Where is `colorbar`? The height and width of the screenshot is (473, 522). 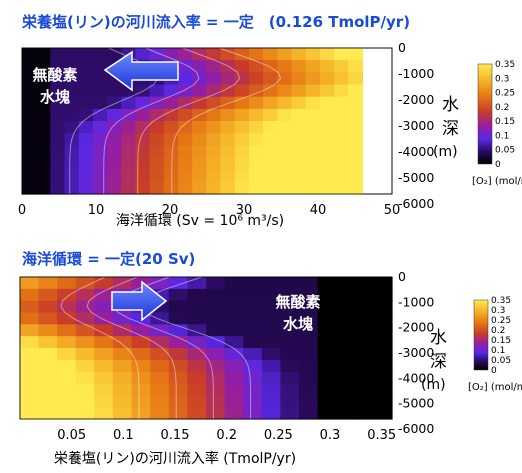
colorbar is located at coordinates (485, 114).